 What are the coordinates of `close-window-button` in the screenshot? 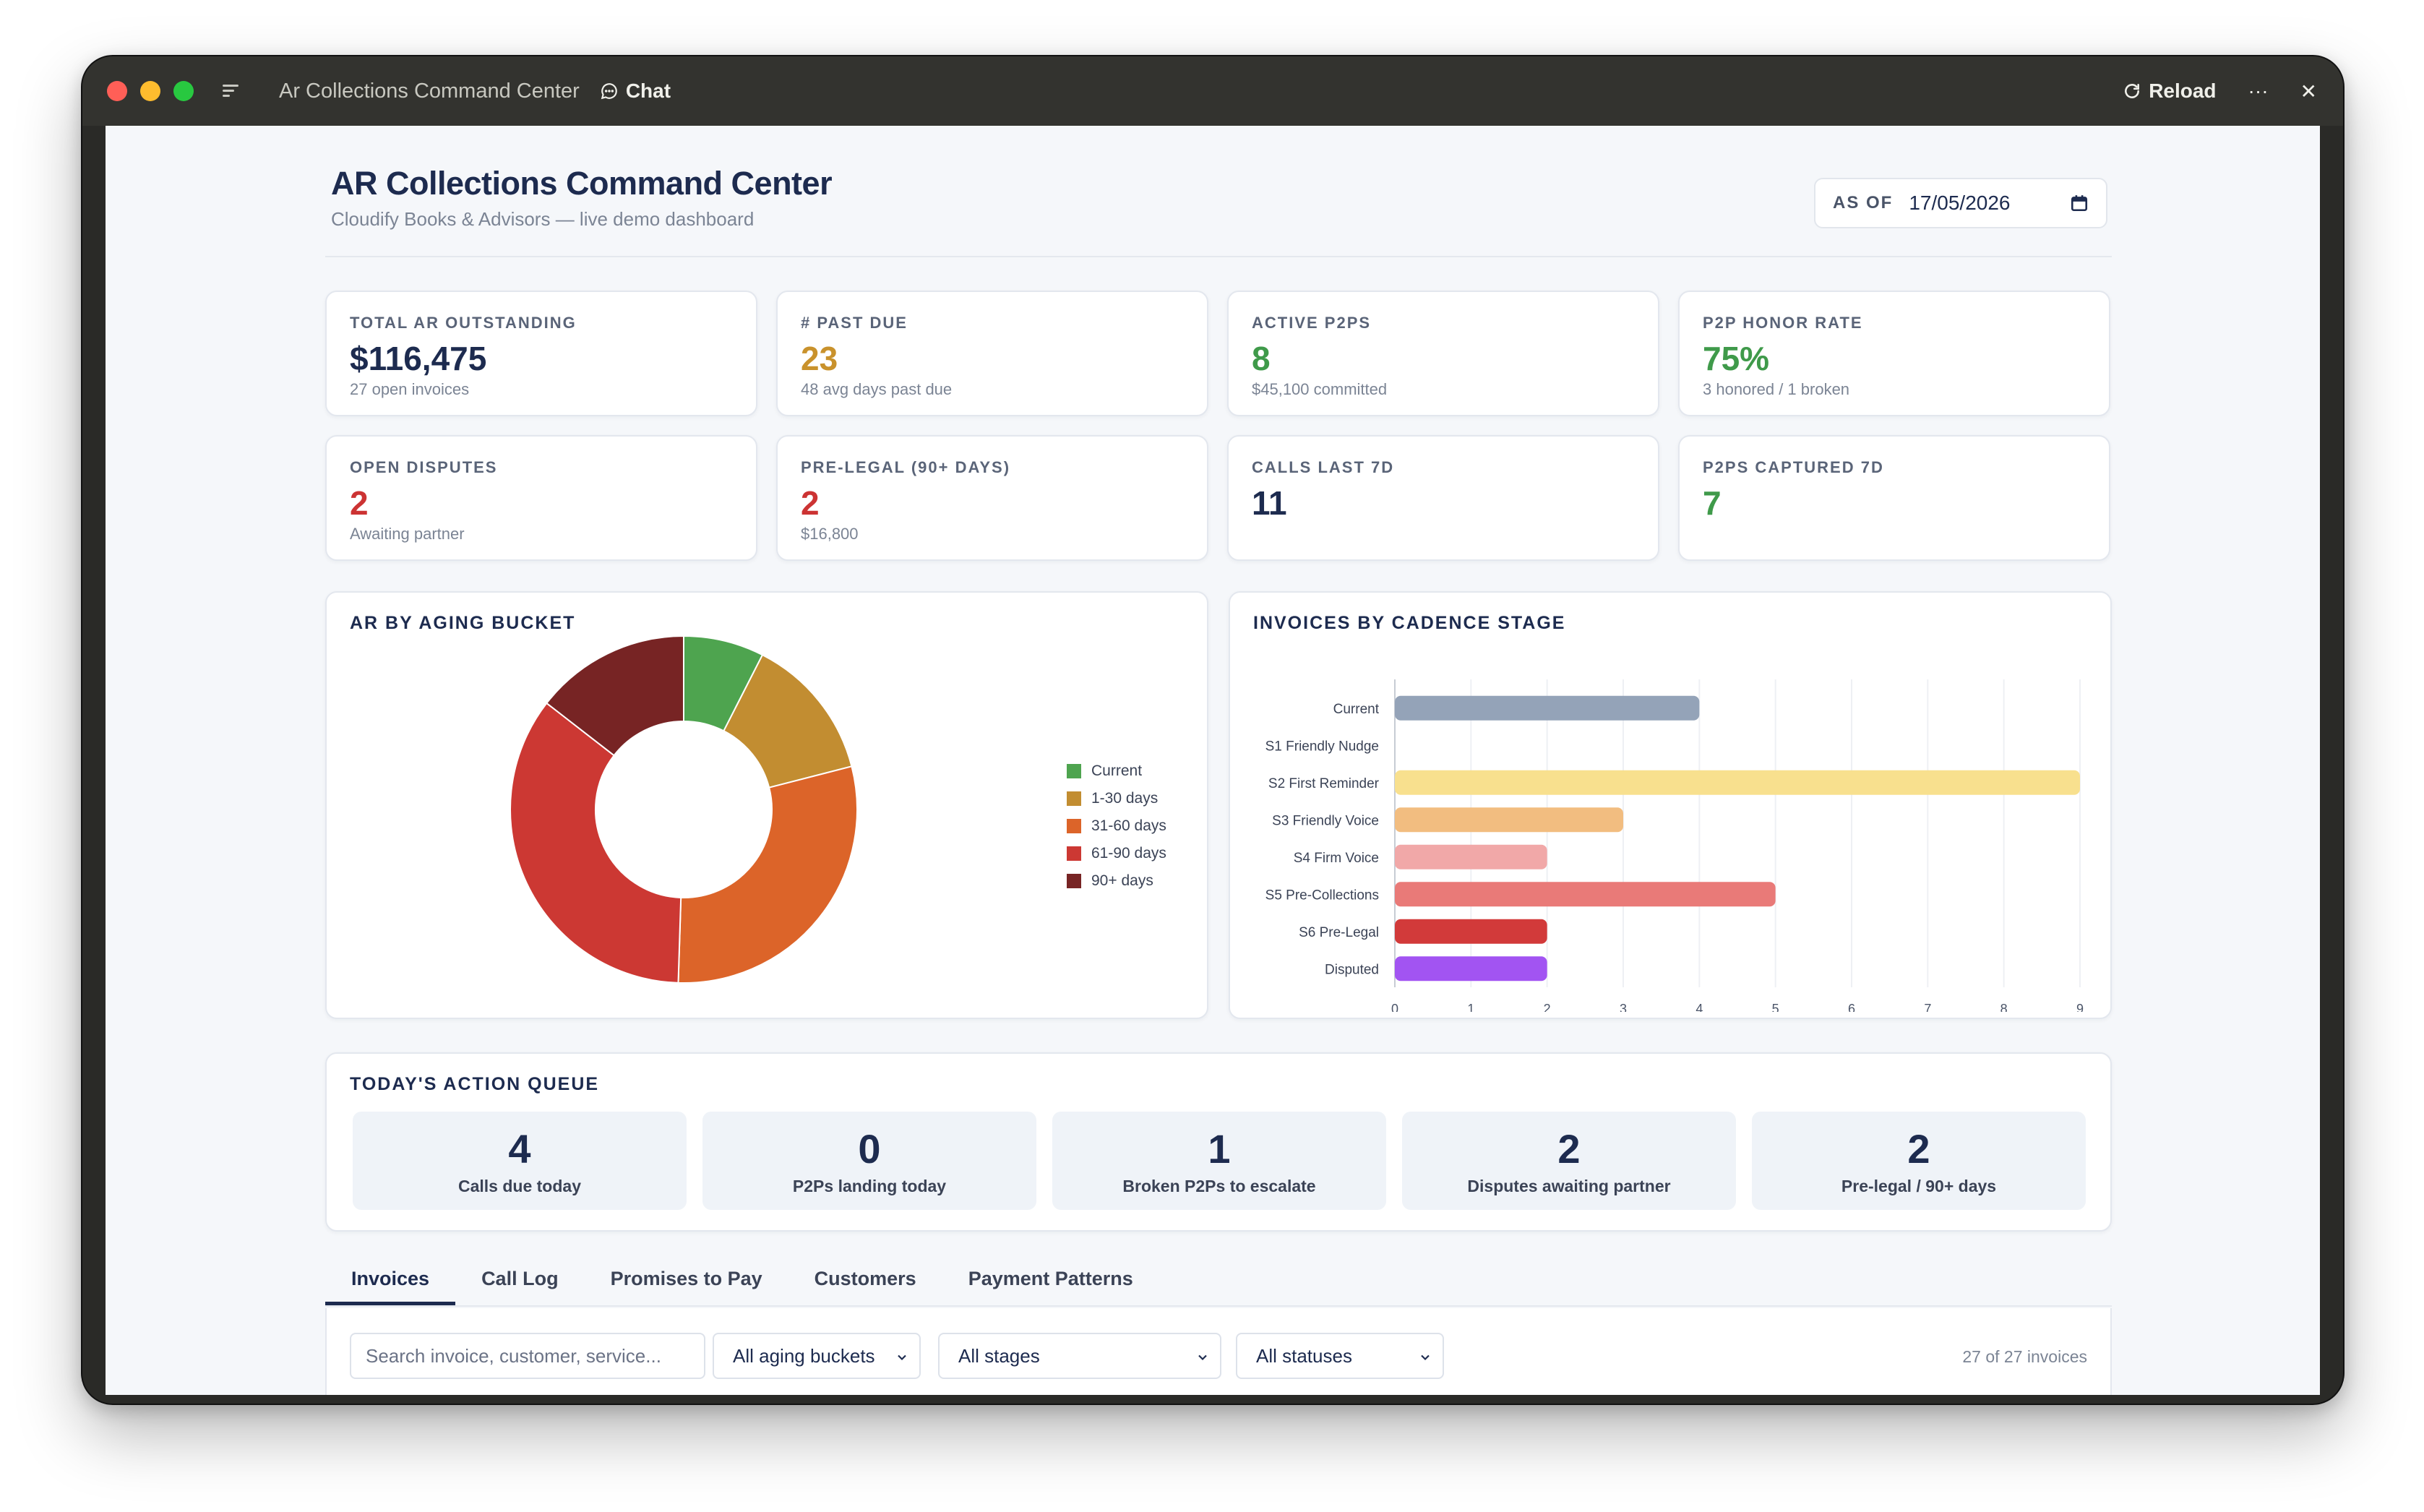 It's located at (117, 91).